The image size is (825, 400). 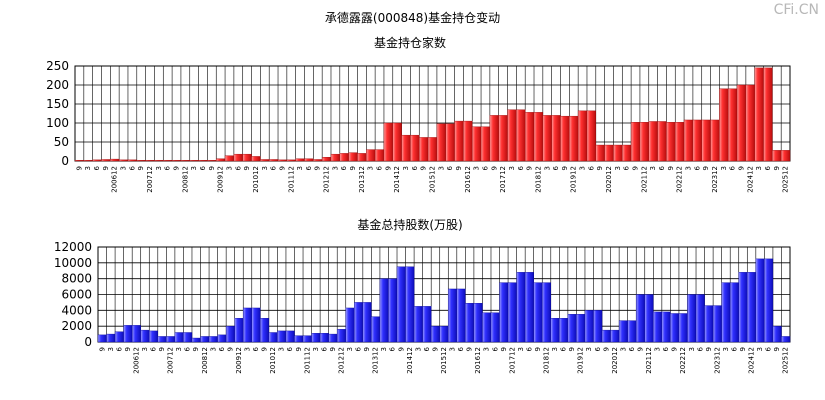 I want to click on x-tick-label: 200712, so click(x=150, y=179).